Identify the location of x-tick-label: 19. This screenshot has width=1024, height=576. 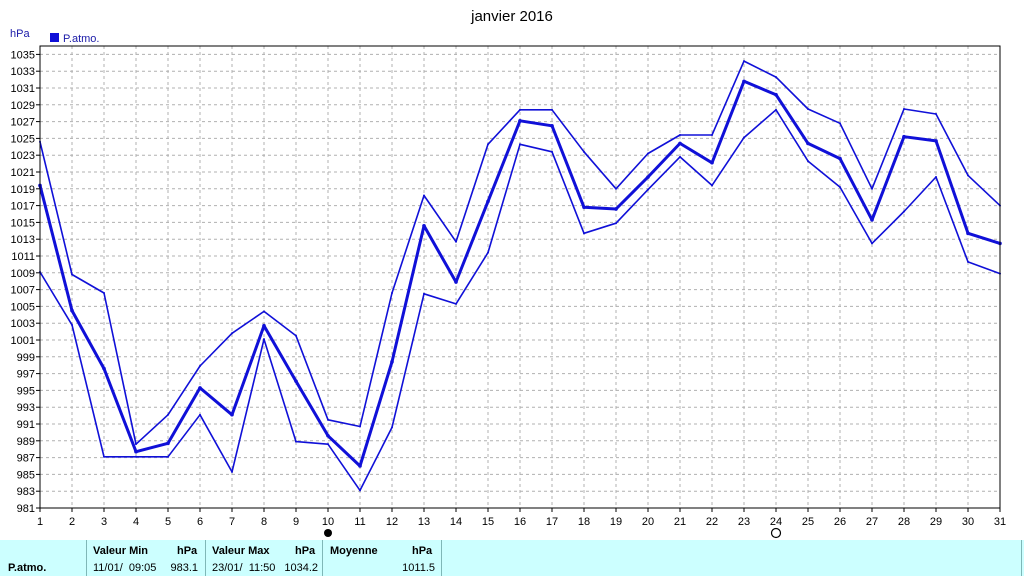
(616, 522).